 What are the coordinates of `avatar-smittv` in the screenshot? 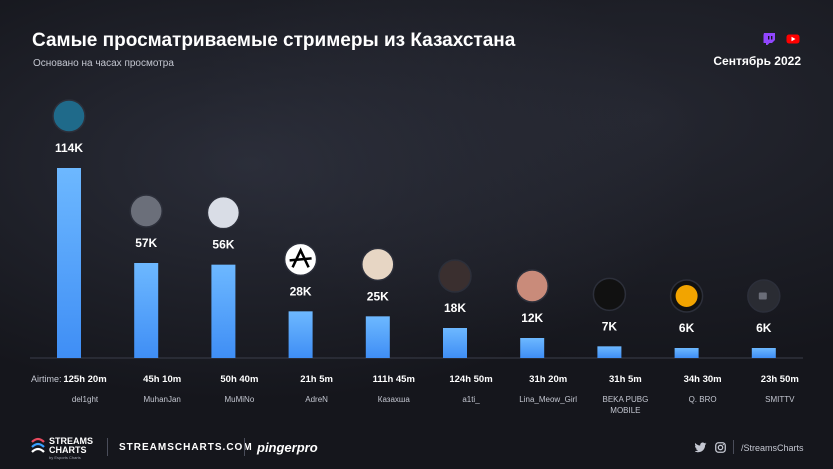 It's located at (764, 296).